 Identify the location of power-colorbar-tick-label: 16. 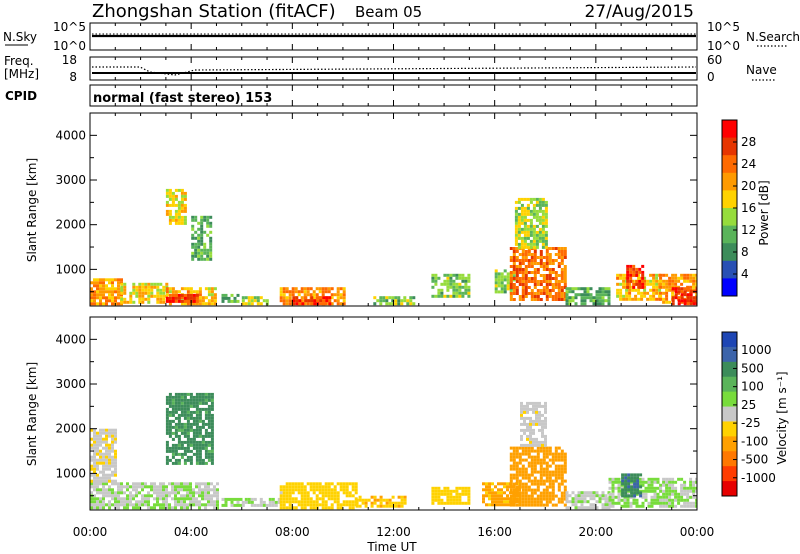
(748, 208).